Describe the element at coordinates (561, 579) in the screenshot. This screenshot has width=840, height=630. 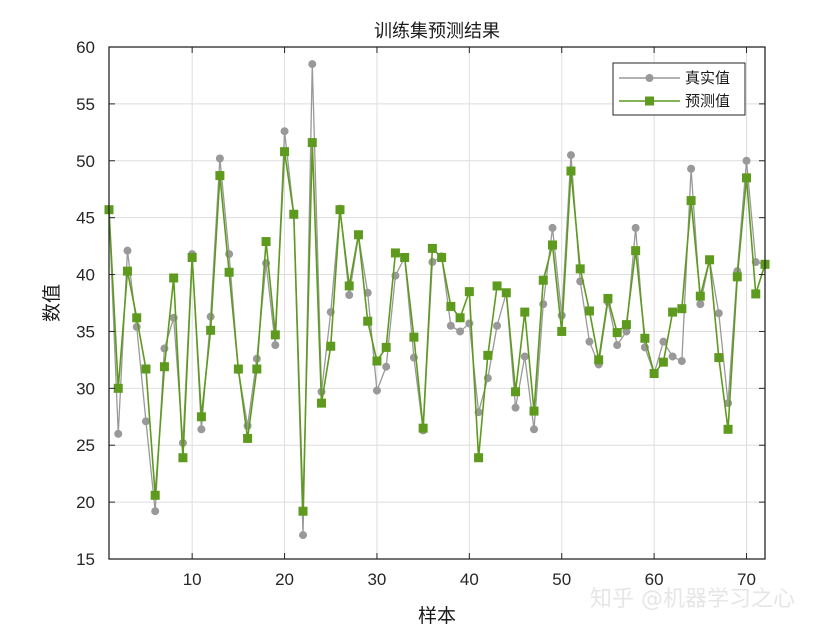
I see `x-tick-label: 50` at that location.